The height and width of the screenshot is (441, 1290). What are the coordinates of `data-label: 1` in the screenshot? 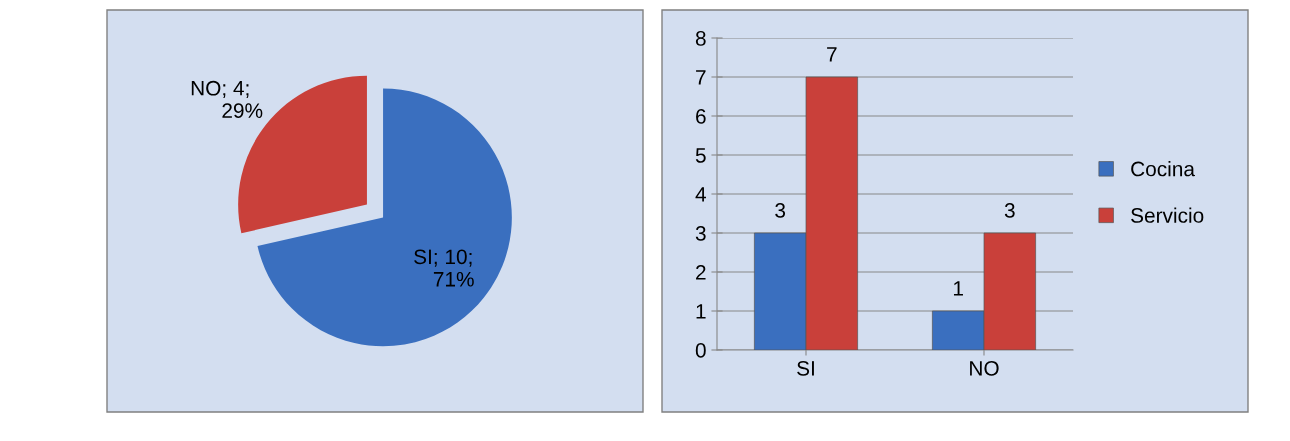 It's located at (958, 288).